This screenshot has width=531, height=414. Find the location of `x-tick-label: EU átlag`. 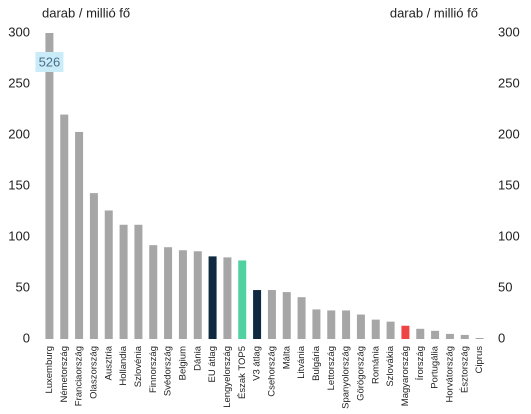

x-tick-label: EU átlag is located at coordinates (212, 364).